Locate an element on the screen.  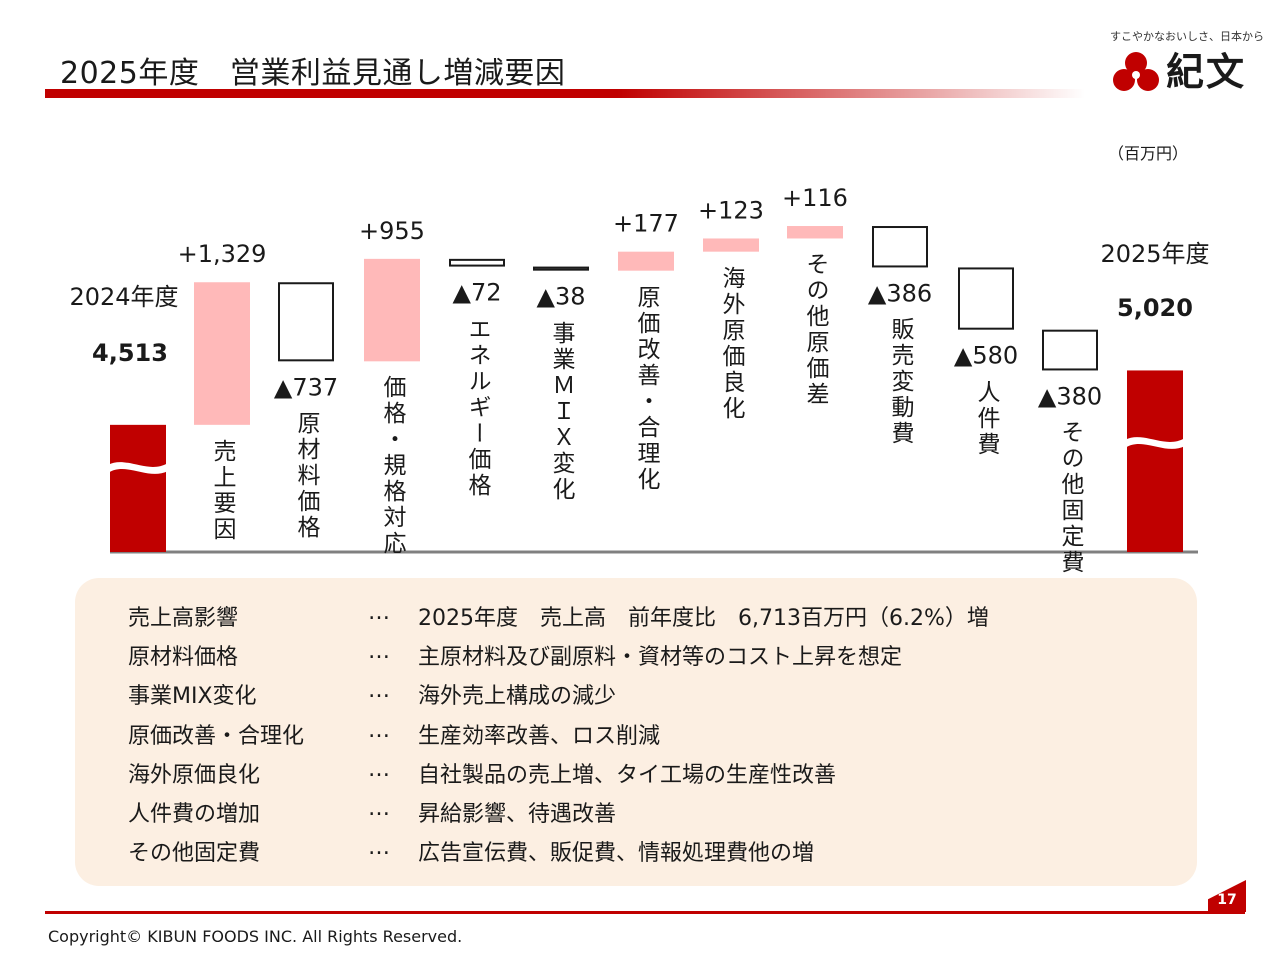
logo-text: 紀文 is located at coordinates (1206, 72).